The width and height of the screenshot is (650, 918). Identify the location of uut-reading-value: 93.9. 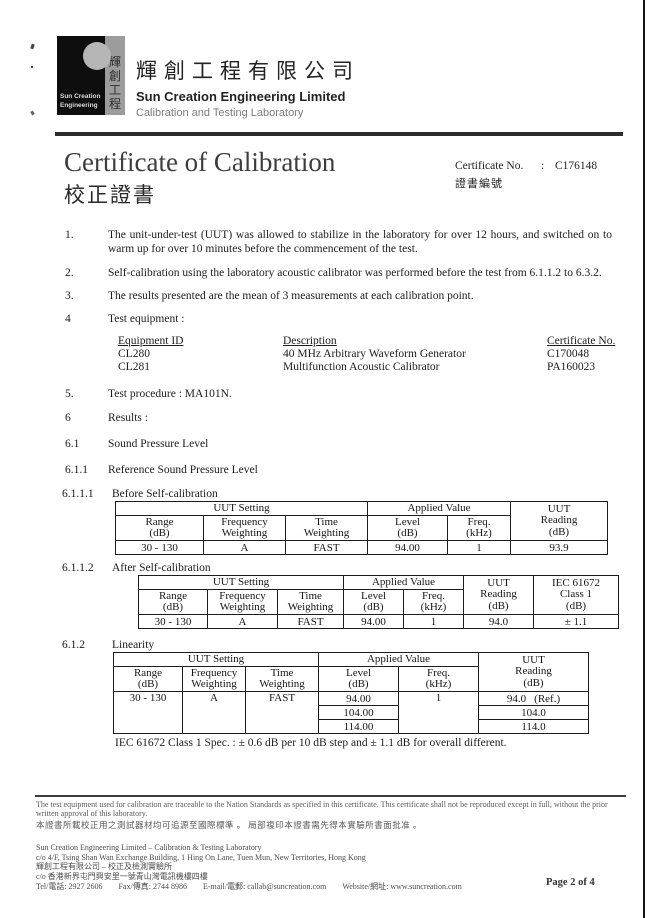
(559, 547).